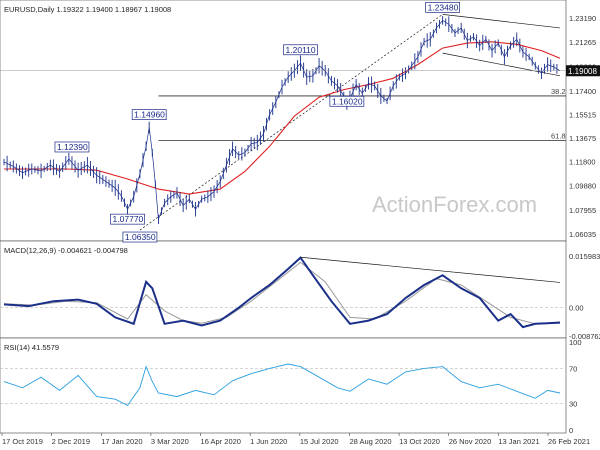 The height and width of the screenshot is (450, 600). I want to click on x-tick-label: 2 Dec 2019, so click(71, 441).